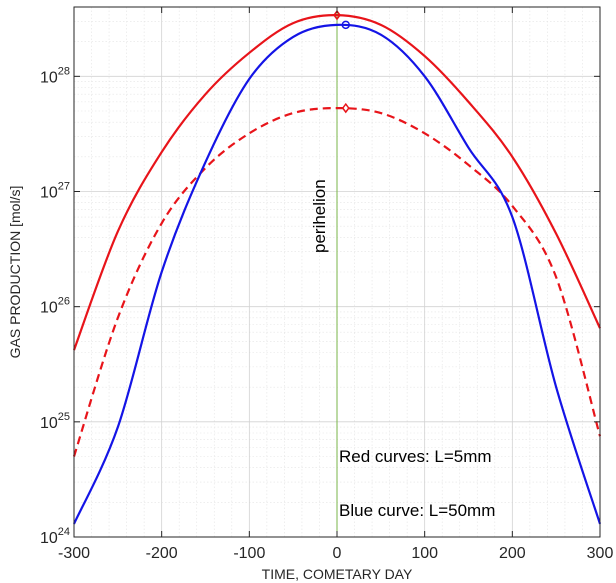  What do you see at coordinates (415, 456) in the screenshot?
I see `annotation-red-curves: Red curves: L=5mm` at bounding box center [415, 456].